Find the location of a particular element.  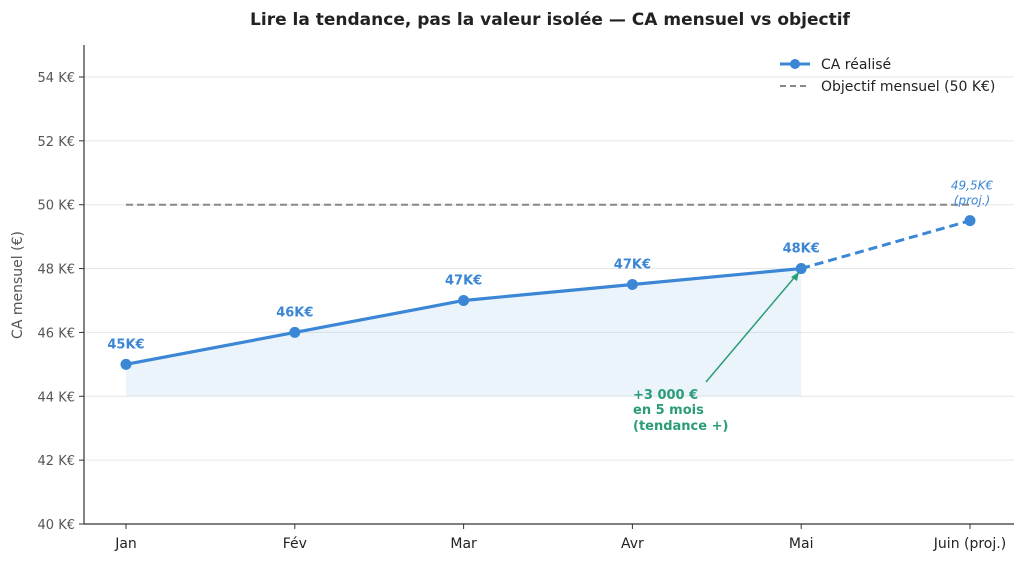

y-tick-label: 44 K€ is located at coordinates (56, 397).